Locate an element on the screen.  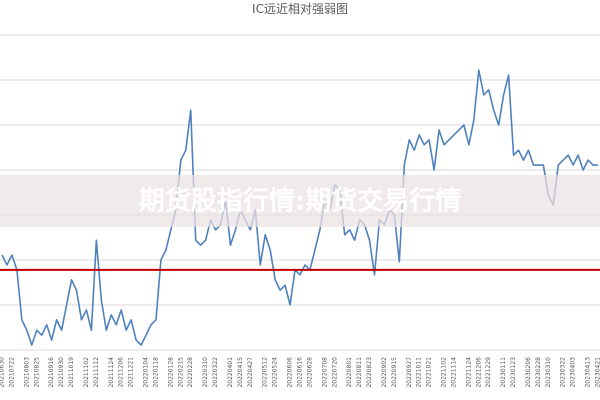
x-tick-label: 20230310 is located at coordinates (548, 372).